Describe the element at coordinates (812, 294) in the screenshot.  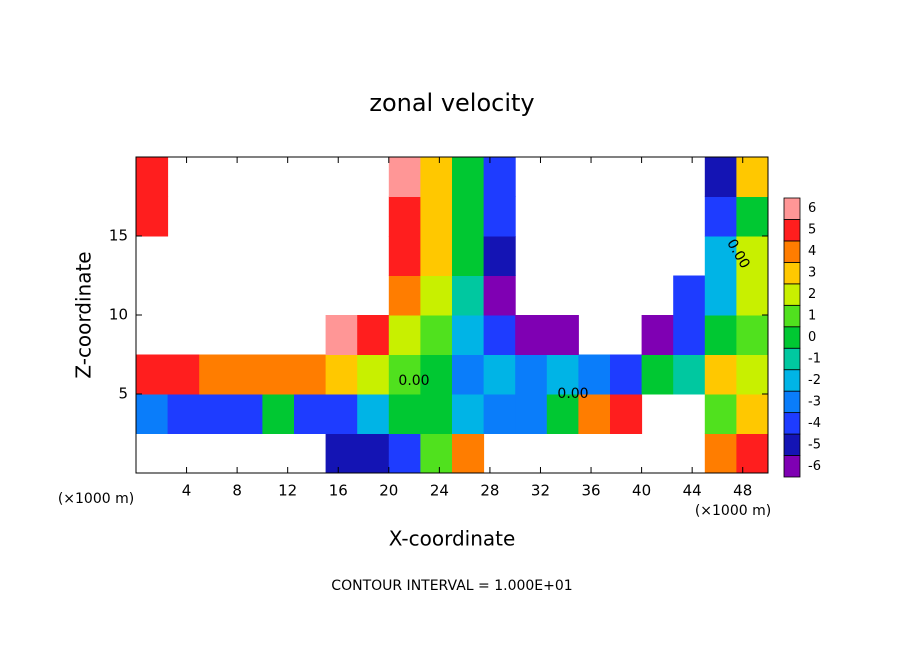
I see `colorbar-label: 2` at that location.